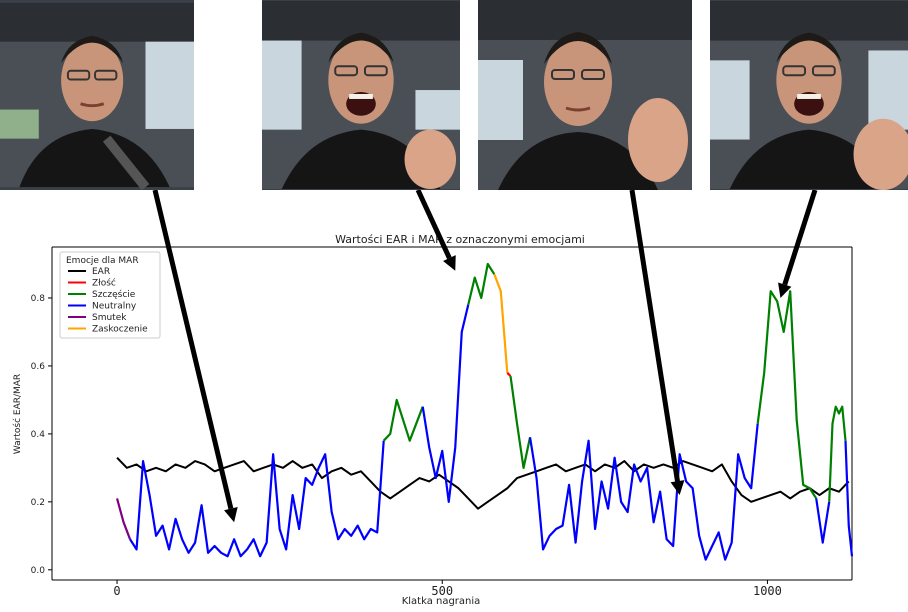  I want to click on y-tick-label: 0.4, so click(38, 435).